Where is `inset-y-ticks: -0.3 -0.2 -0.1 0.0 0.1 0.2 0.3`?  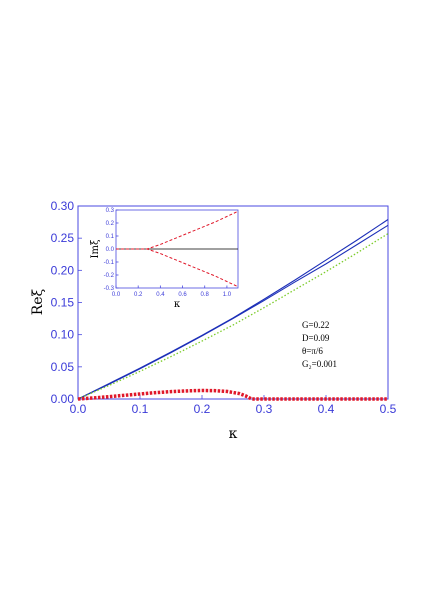 inset-y-ticks: -0.3 -0.2 -0.1 0.0 0.1 0.2 0.3 is located at coordinates (111, 250).